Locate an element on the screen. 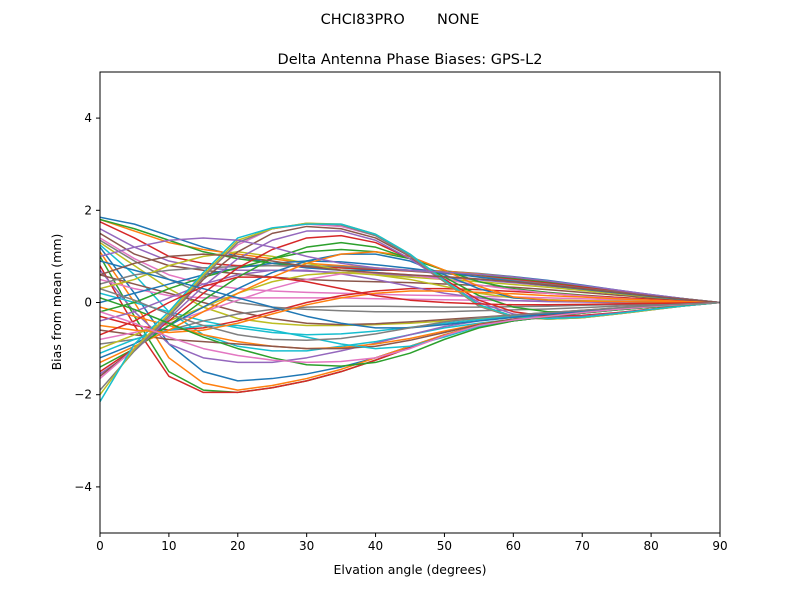 The width and height of the screenshot is (800, 600). x-tick-label: 50 is located at coordinates (444, 546).